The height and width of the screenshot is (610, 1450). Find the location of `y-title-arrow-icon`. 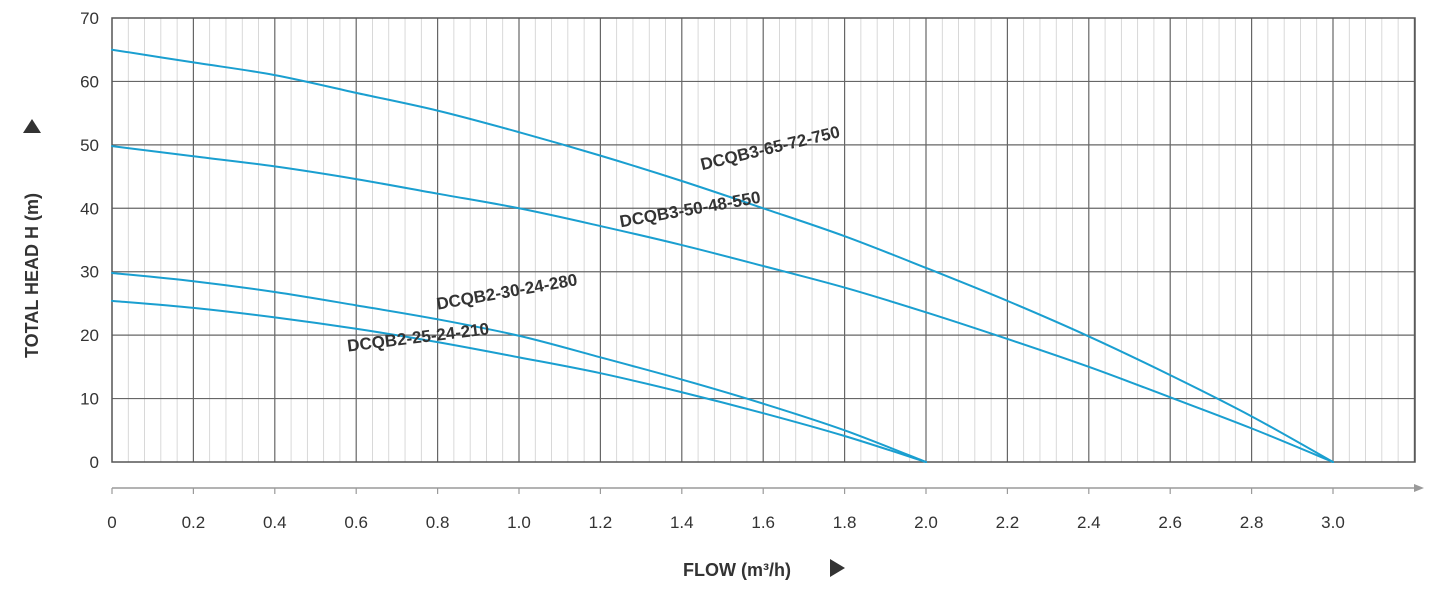

y-title-arrow-icon is located at coordinates (32, 126).